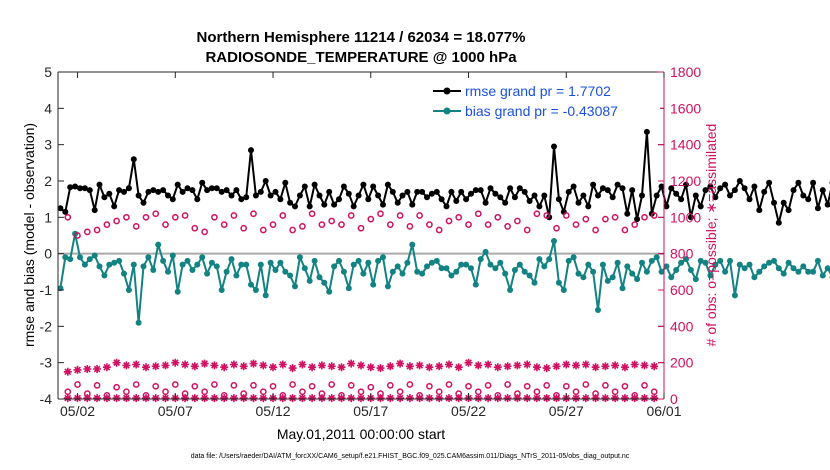 The image size is (830, 470). I want to click on legend-bias-marker, so click(447, 111).